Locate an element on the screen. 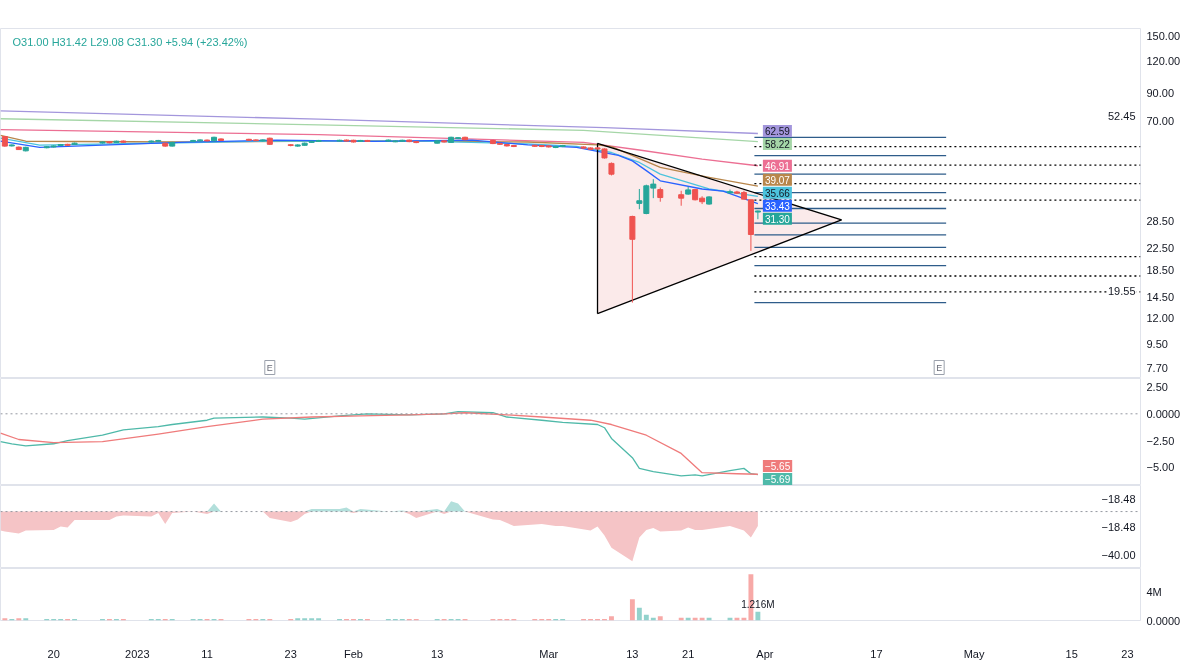 This screenshot has width=1200, height=663. data-label: −5.65 is located at coordinates (777, 466).